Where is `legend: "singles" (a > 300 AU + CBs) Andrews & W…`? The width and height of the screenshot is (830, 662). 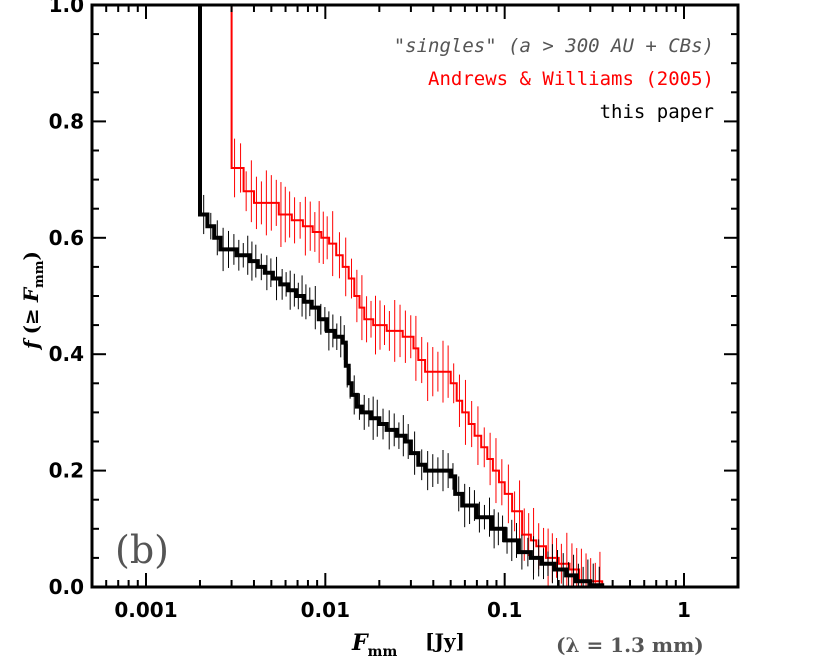 legend: "singles" (a > 300 AU + CBs) Andrews & W… is located at coordinates (554, 79).